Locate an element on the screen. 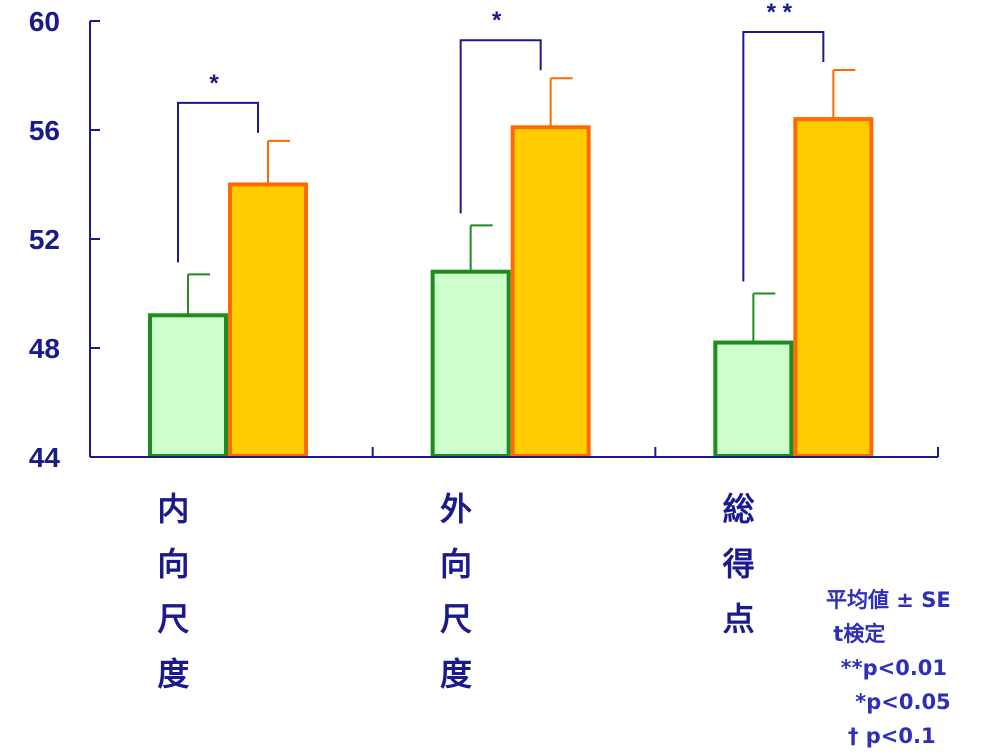 The width and height of the screenshot is (992, 754). category-label: 外 is located at coordinates (456, 509).